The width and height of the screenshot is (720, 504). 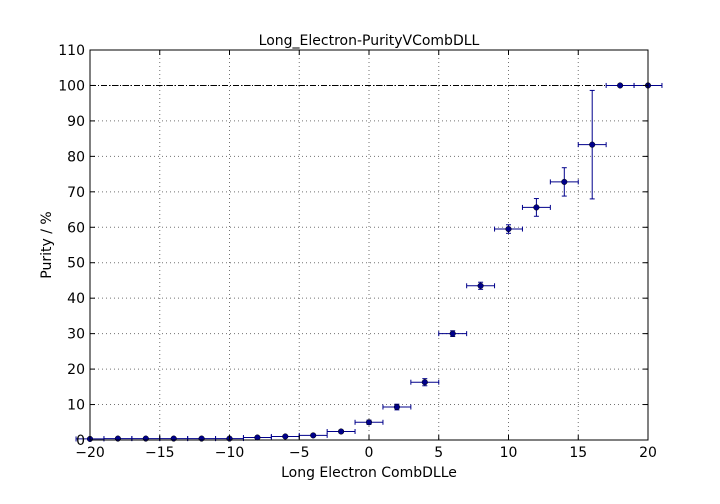 What do you see at coordinates (71, 86) in the screenshot?
I see `y-tick-label: 100` at bounding box center [71, 86].